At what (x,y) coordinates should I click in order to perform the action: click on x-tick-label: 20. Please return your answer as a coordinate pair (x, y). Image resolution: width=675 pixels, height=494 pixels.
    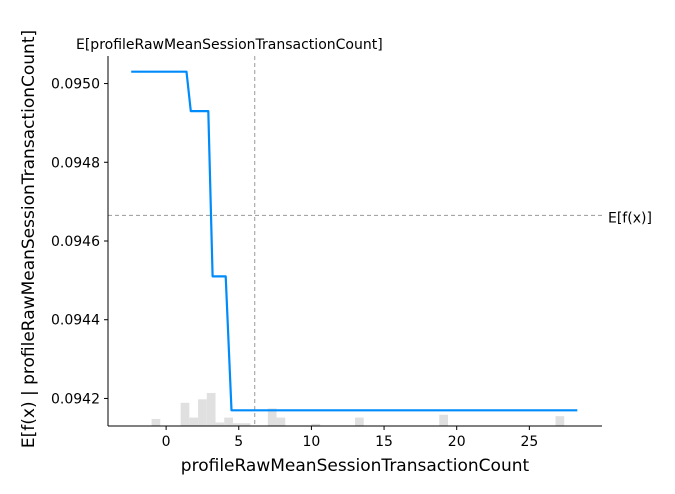
    Looking at the image, I should click on (457, 442).